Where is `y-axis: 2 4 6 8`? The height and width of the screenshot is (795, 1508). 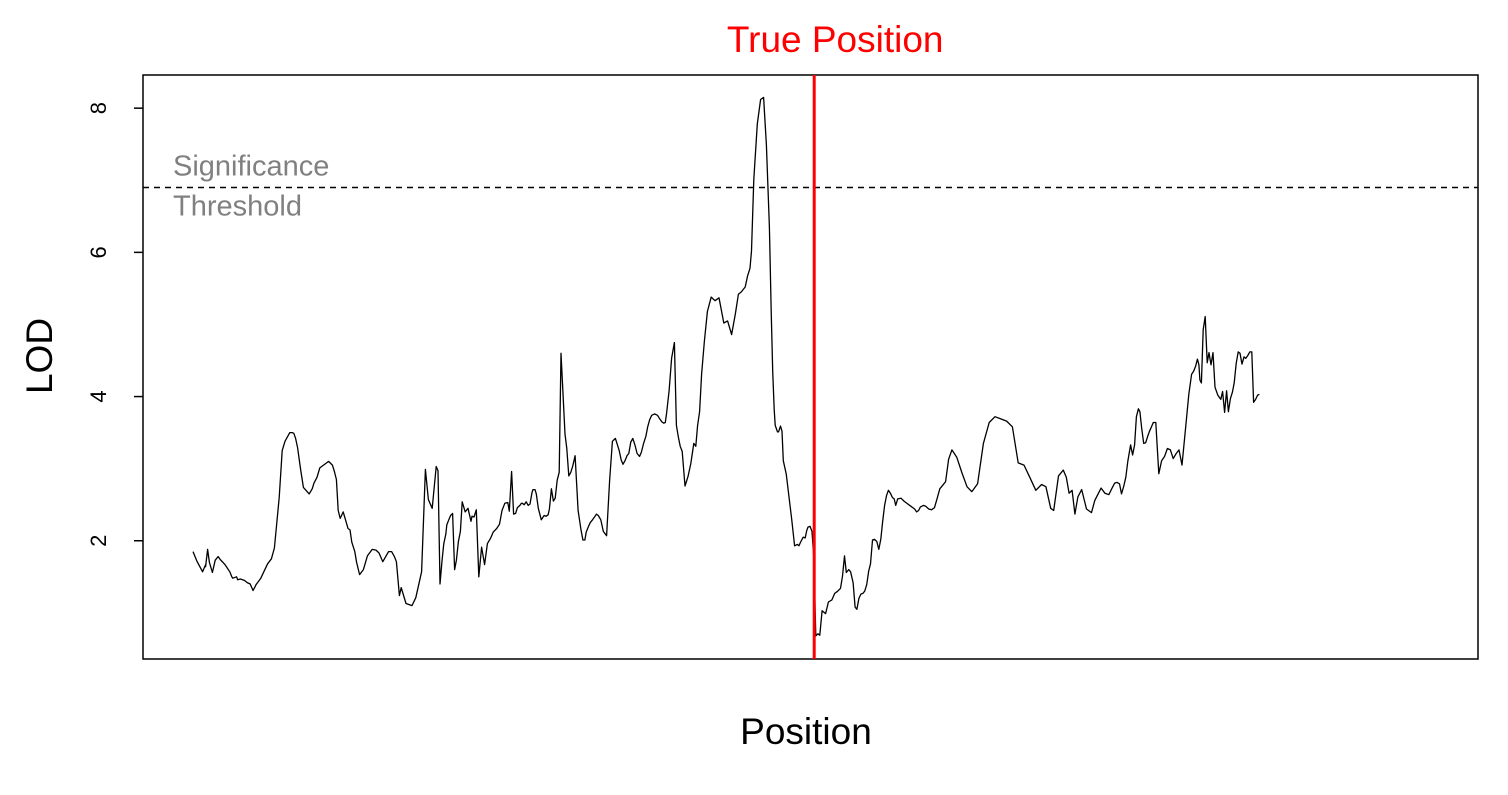
y-axis: 2 4 6 8 is located at coordinates (114, 324).